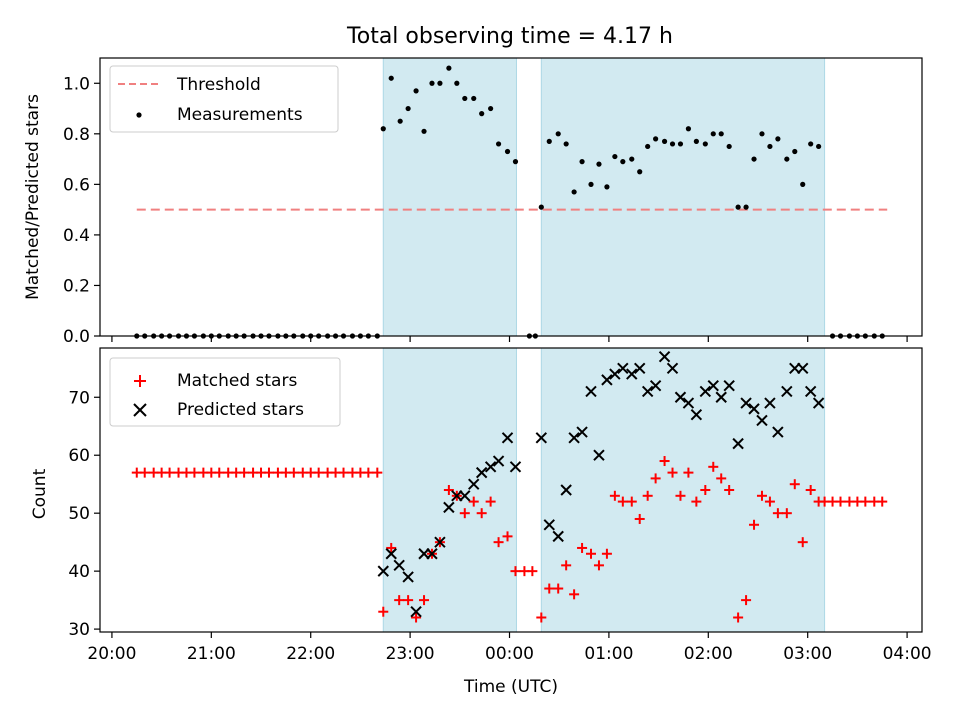 The height and width of the screenshot is (720, 960). Describe the element at coordinates (76, 135) in the screenshot. I see `y-tick-label: 0.8` at that location.